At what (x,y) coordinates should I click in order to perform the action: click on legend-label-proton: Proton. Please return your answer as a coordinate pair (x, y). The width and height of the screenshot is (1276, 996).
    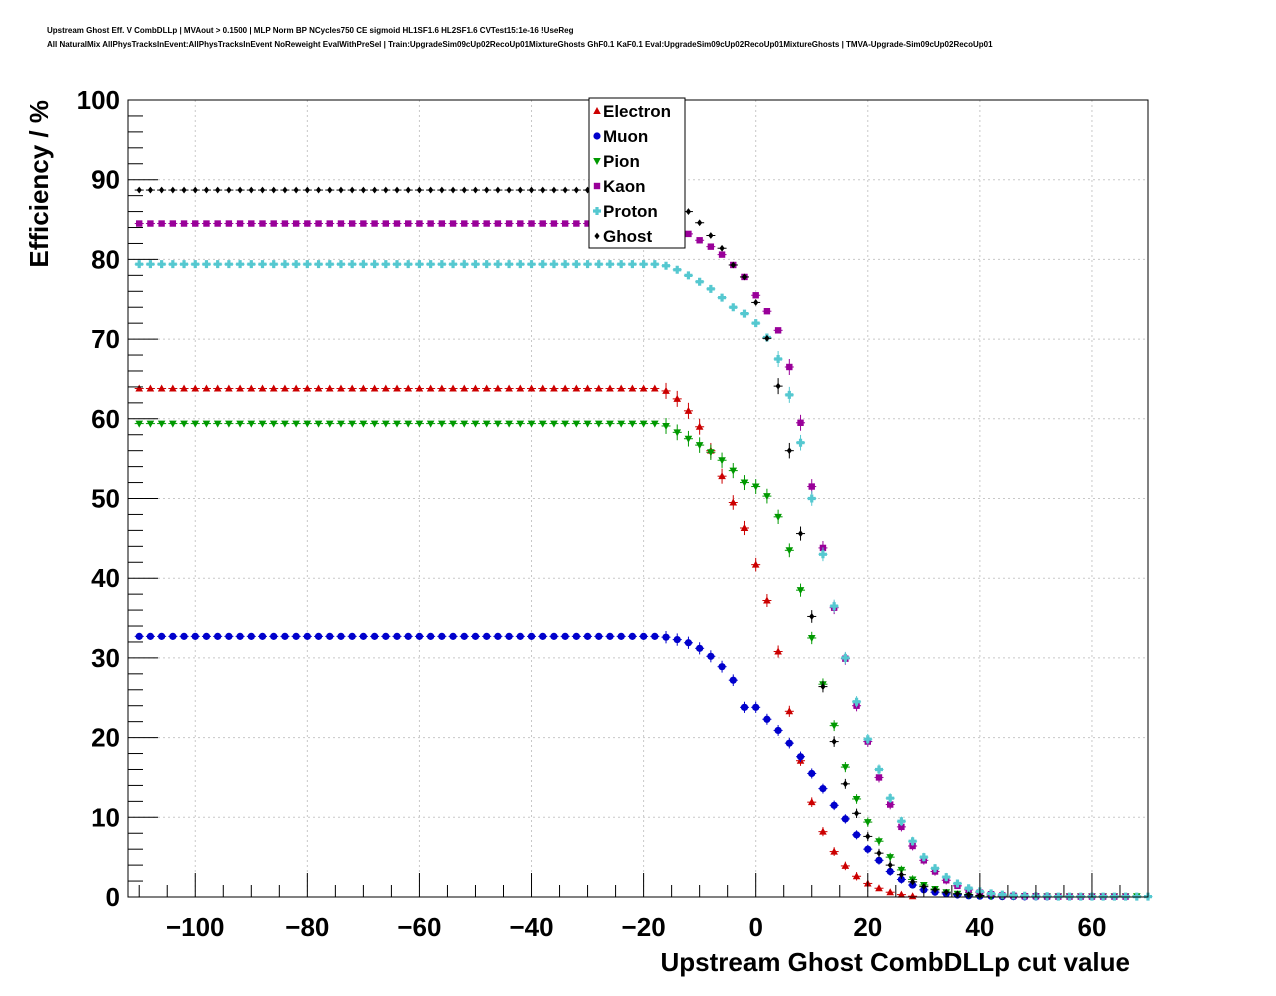
    Looking at the image, I should click on (630, 211).